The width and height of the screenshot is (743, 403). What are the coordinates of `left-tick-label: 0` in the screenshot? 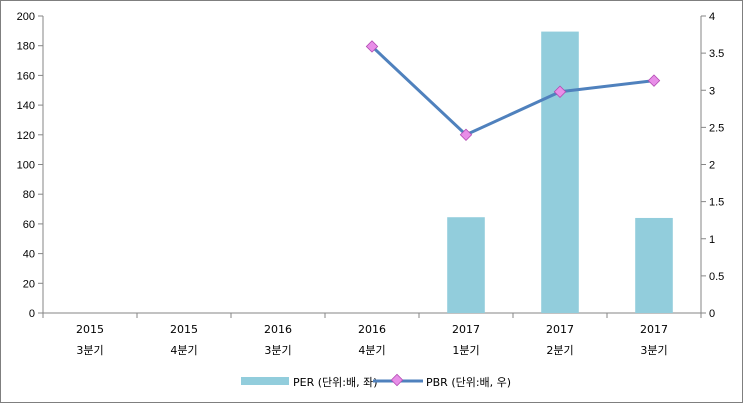 It's located at (32, 314).